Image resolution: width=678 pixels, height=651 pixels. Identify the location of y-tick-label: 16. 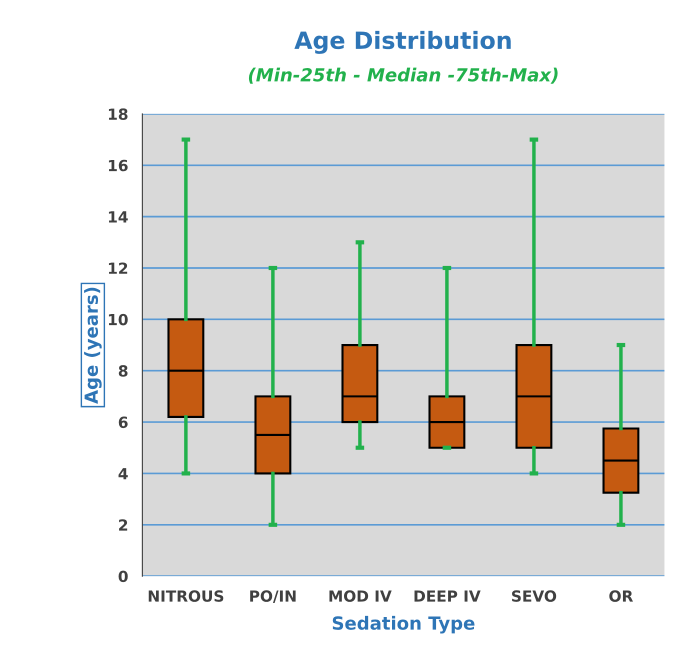
(118, 166).